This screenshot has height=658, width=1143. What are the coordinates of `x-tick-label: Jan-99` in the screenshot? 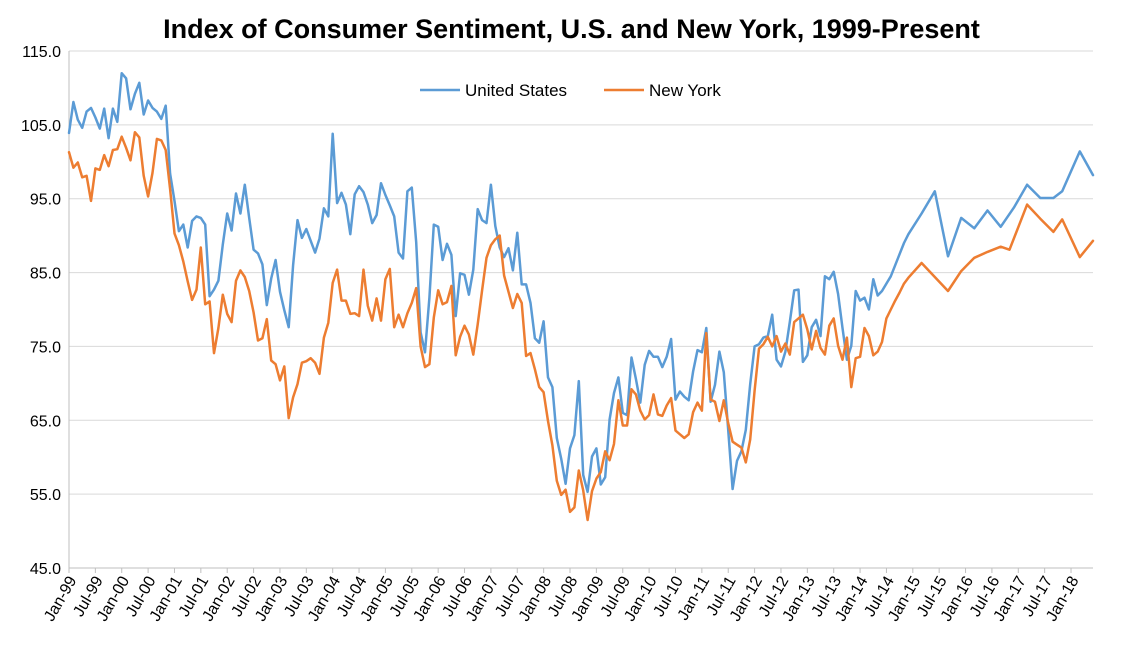 It's located at (60, 598).